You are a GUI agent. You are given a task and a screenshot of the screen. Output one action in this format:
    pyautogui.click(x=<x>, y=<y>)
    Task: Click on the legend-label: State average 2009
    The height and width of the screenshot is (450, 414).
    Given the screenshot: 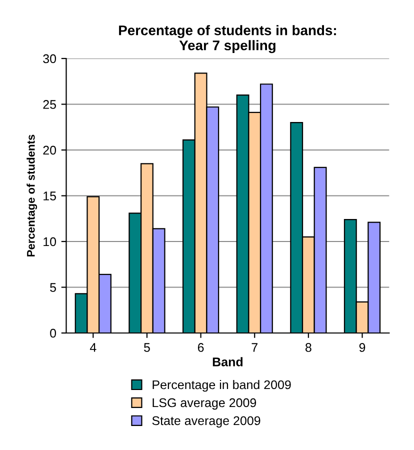 What is the action you would take?
    pyautogui.click(x=206, y=422)
    